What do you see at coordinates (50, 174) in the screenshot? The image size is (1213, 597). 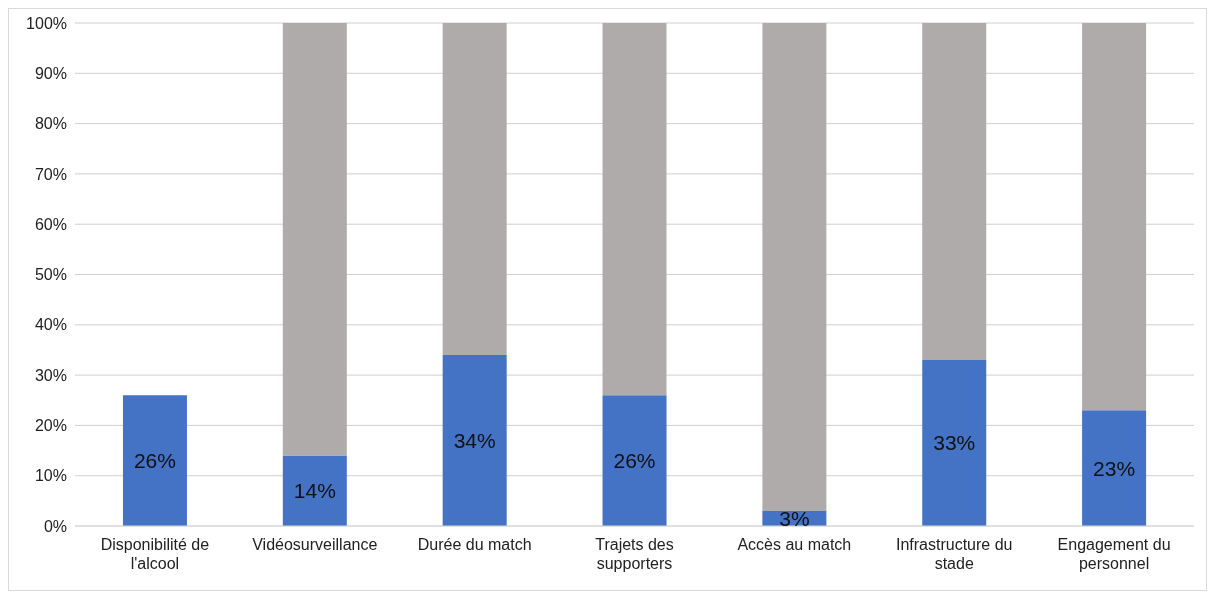 I see `y-tick-label: 70%` at bounding box center [50, 174].